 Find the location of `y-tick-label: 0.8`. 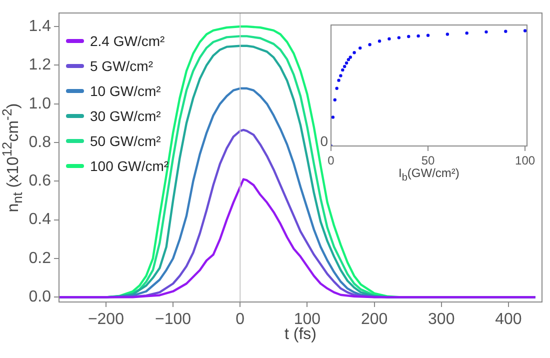

y-tick-label: 0.8 is located at coordinates (40, 142).